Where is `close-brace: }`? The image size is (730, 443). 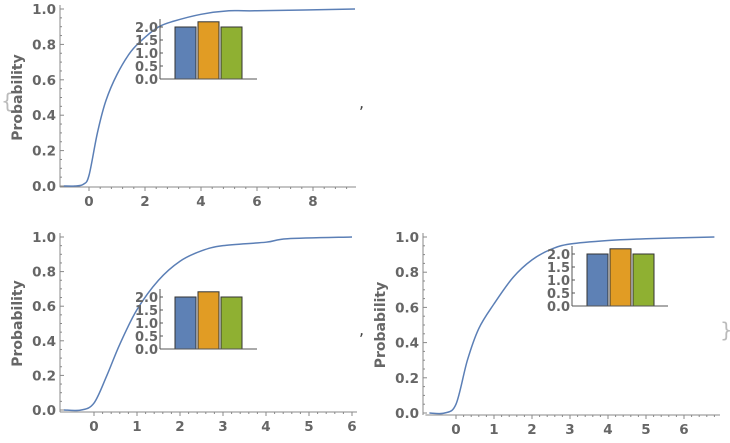 close-brace: } is located at coordinates (725, 330).